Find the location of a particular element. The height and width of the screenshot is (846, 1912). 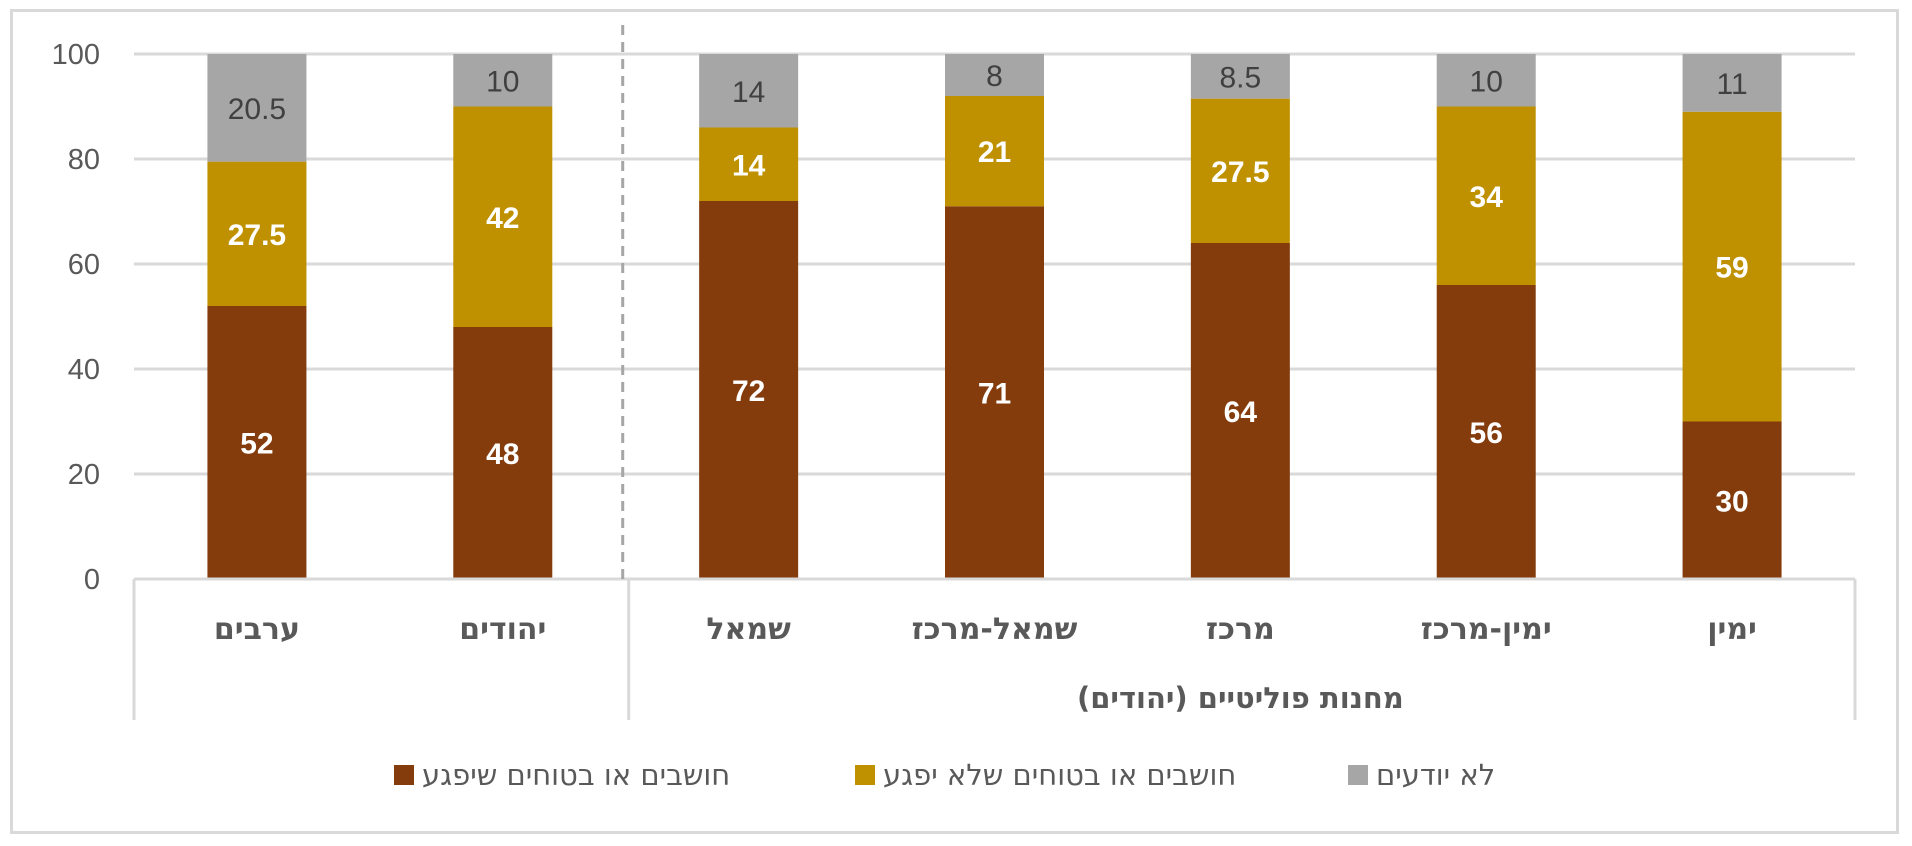

category-label: ערבים is located at coordinates (257, 629).